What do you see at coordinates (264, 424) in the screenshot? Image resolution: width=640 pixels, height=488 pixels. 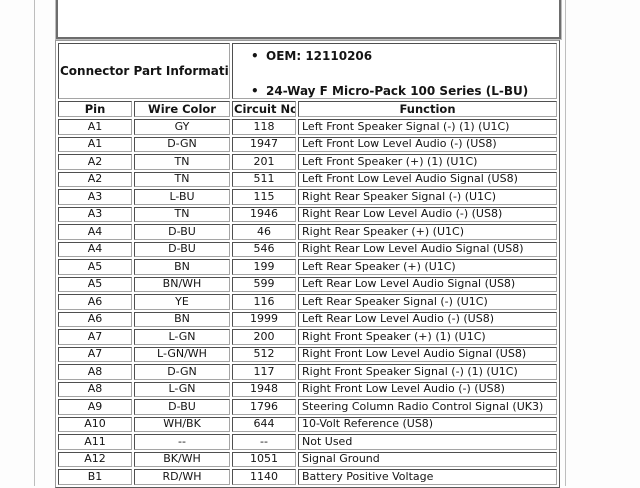 I see `circuit-no-cell: 644` at bounding box center [264, 424].